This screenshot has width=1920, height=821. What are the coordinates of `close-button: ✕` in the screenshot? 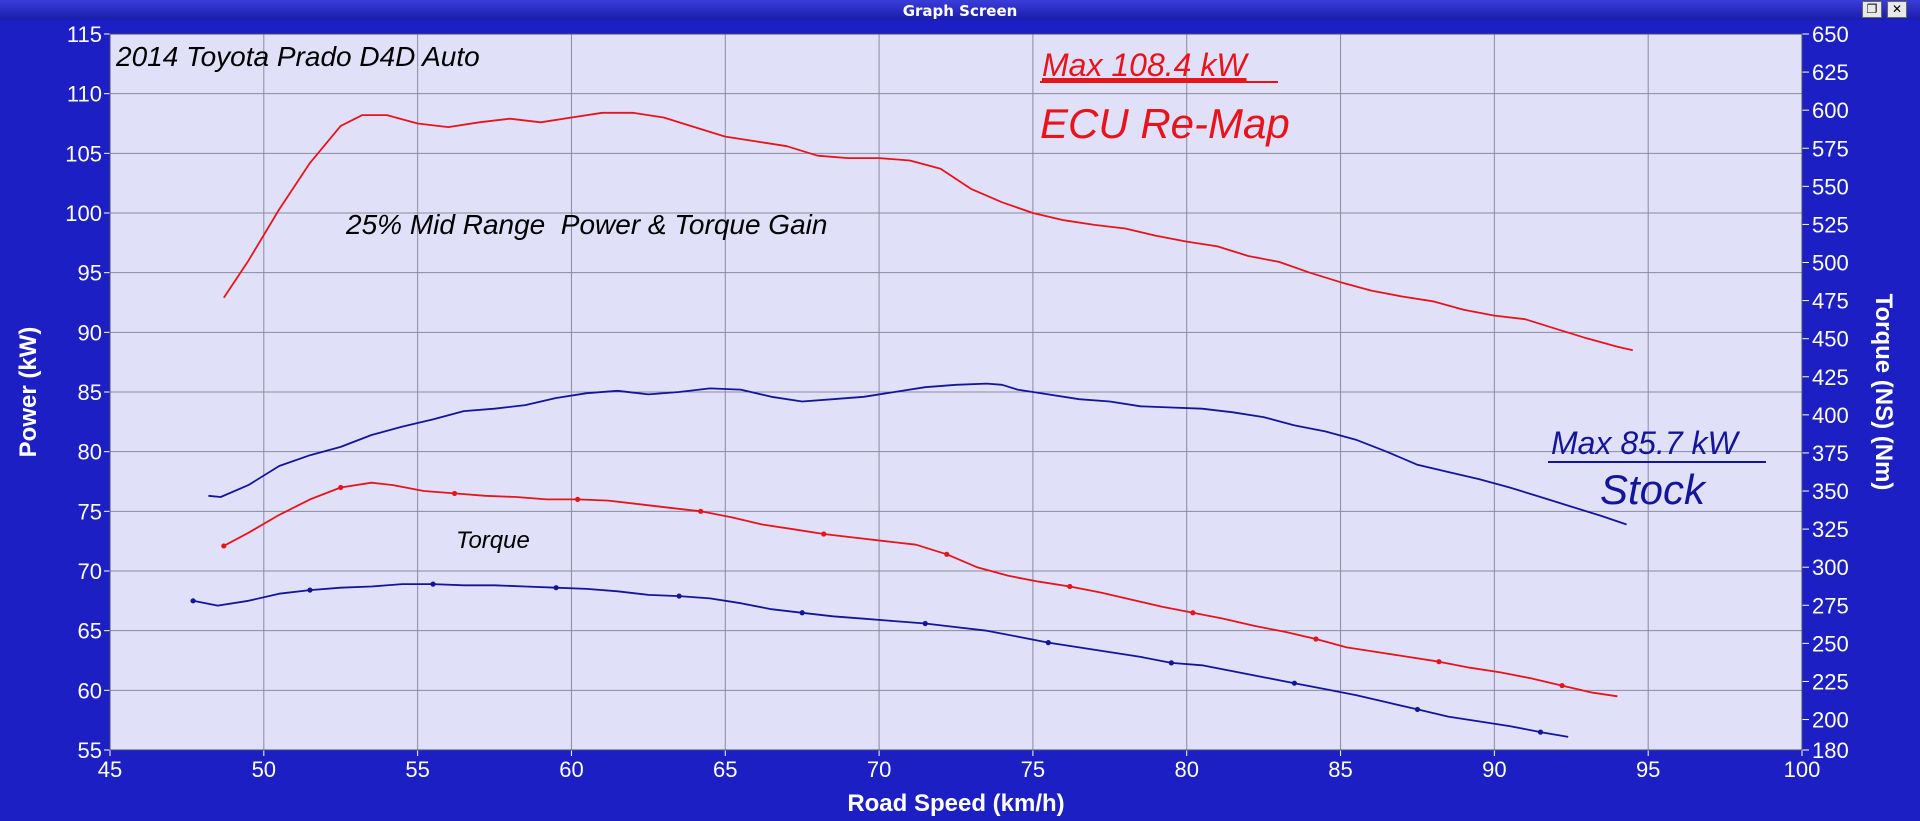 It's located at (1897, 9).